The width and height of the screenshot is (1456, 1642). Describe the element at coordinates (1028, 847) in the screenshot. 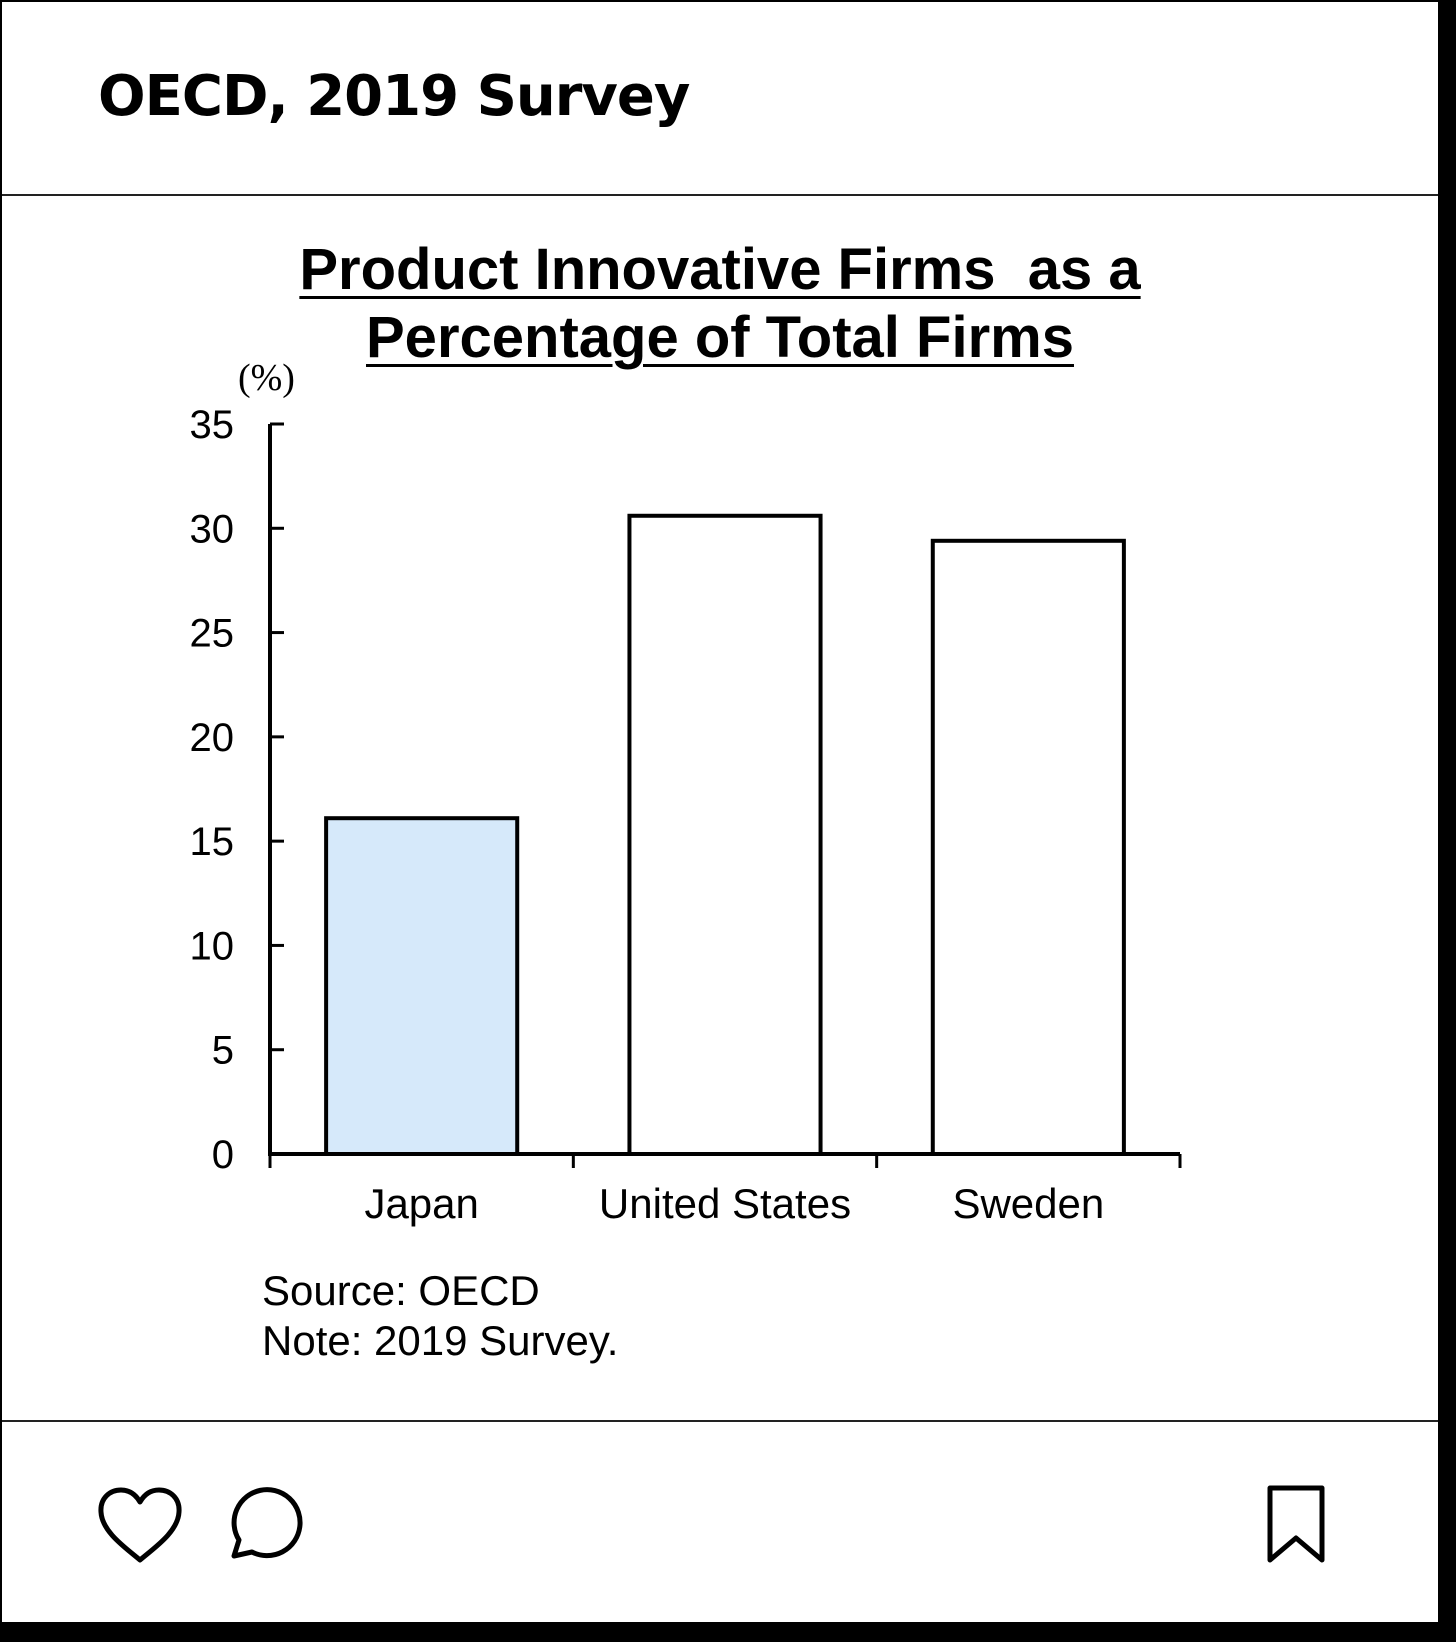

I see `bar-sweden` at that location.